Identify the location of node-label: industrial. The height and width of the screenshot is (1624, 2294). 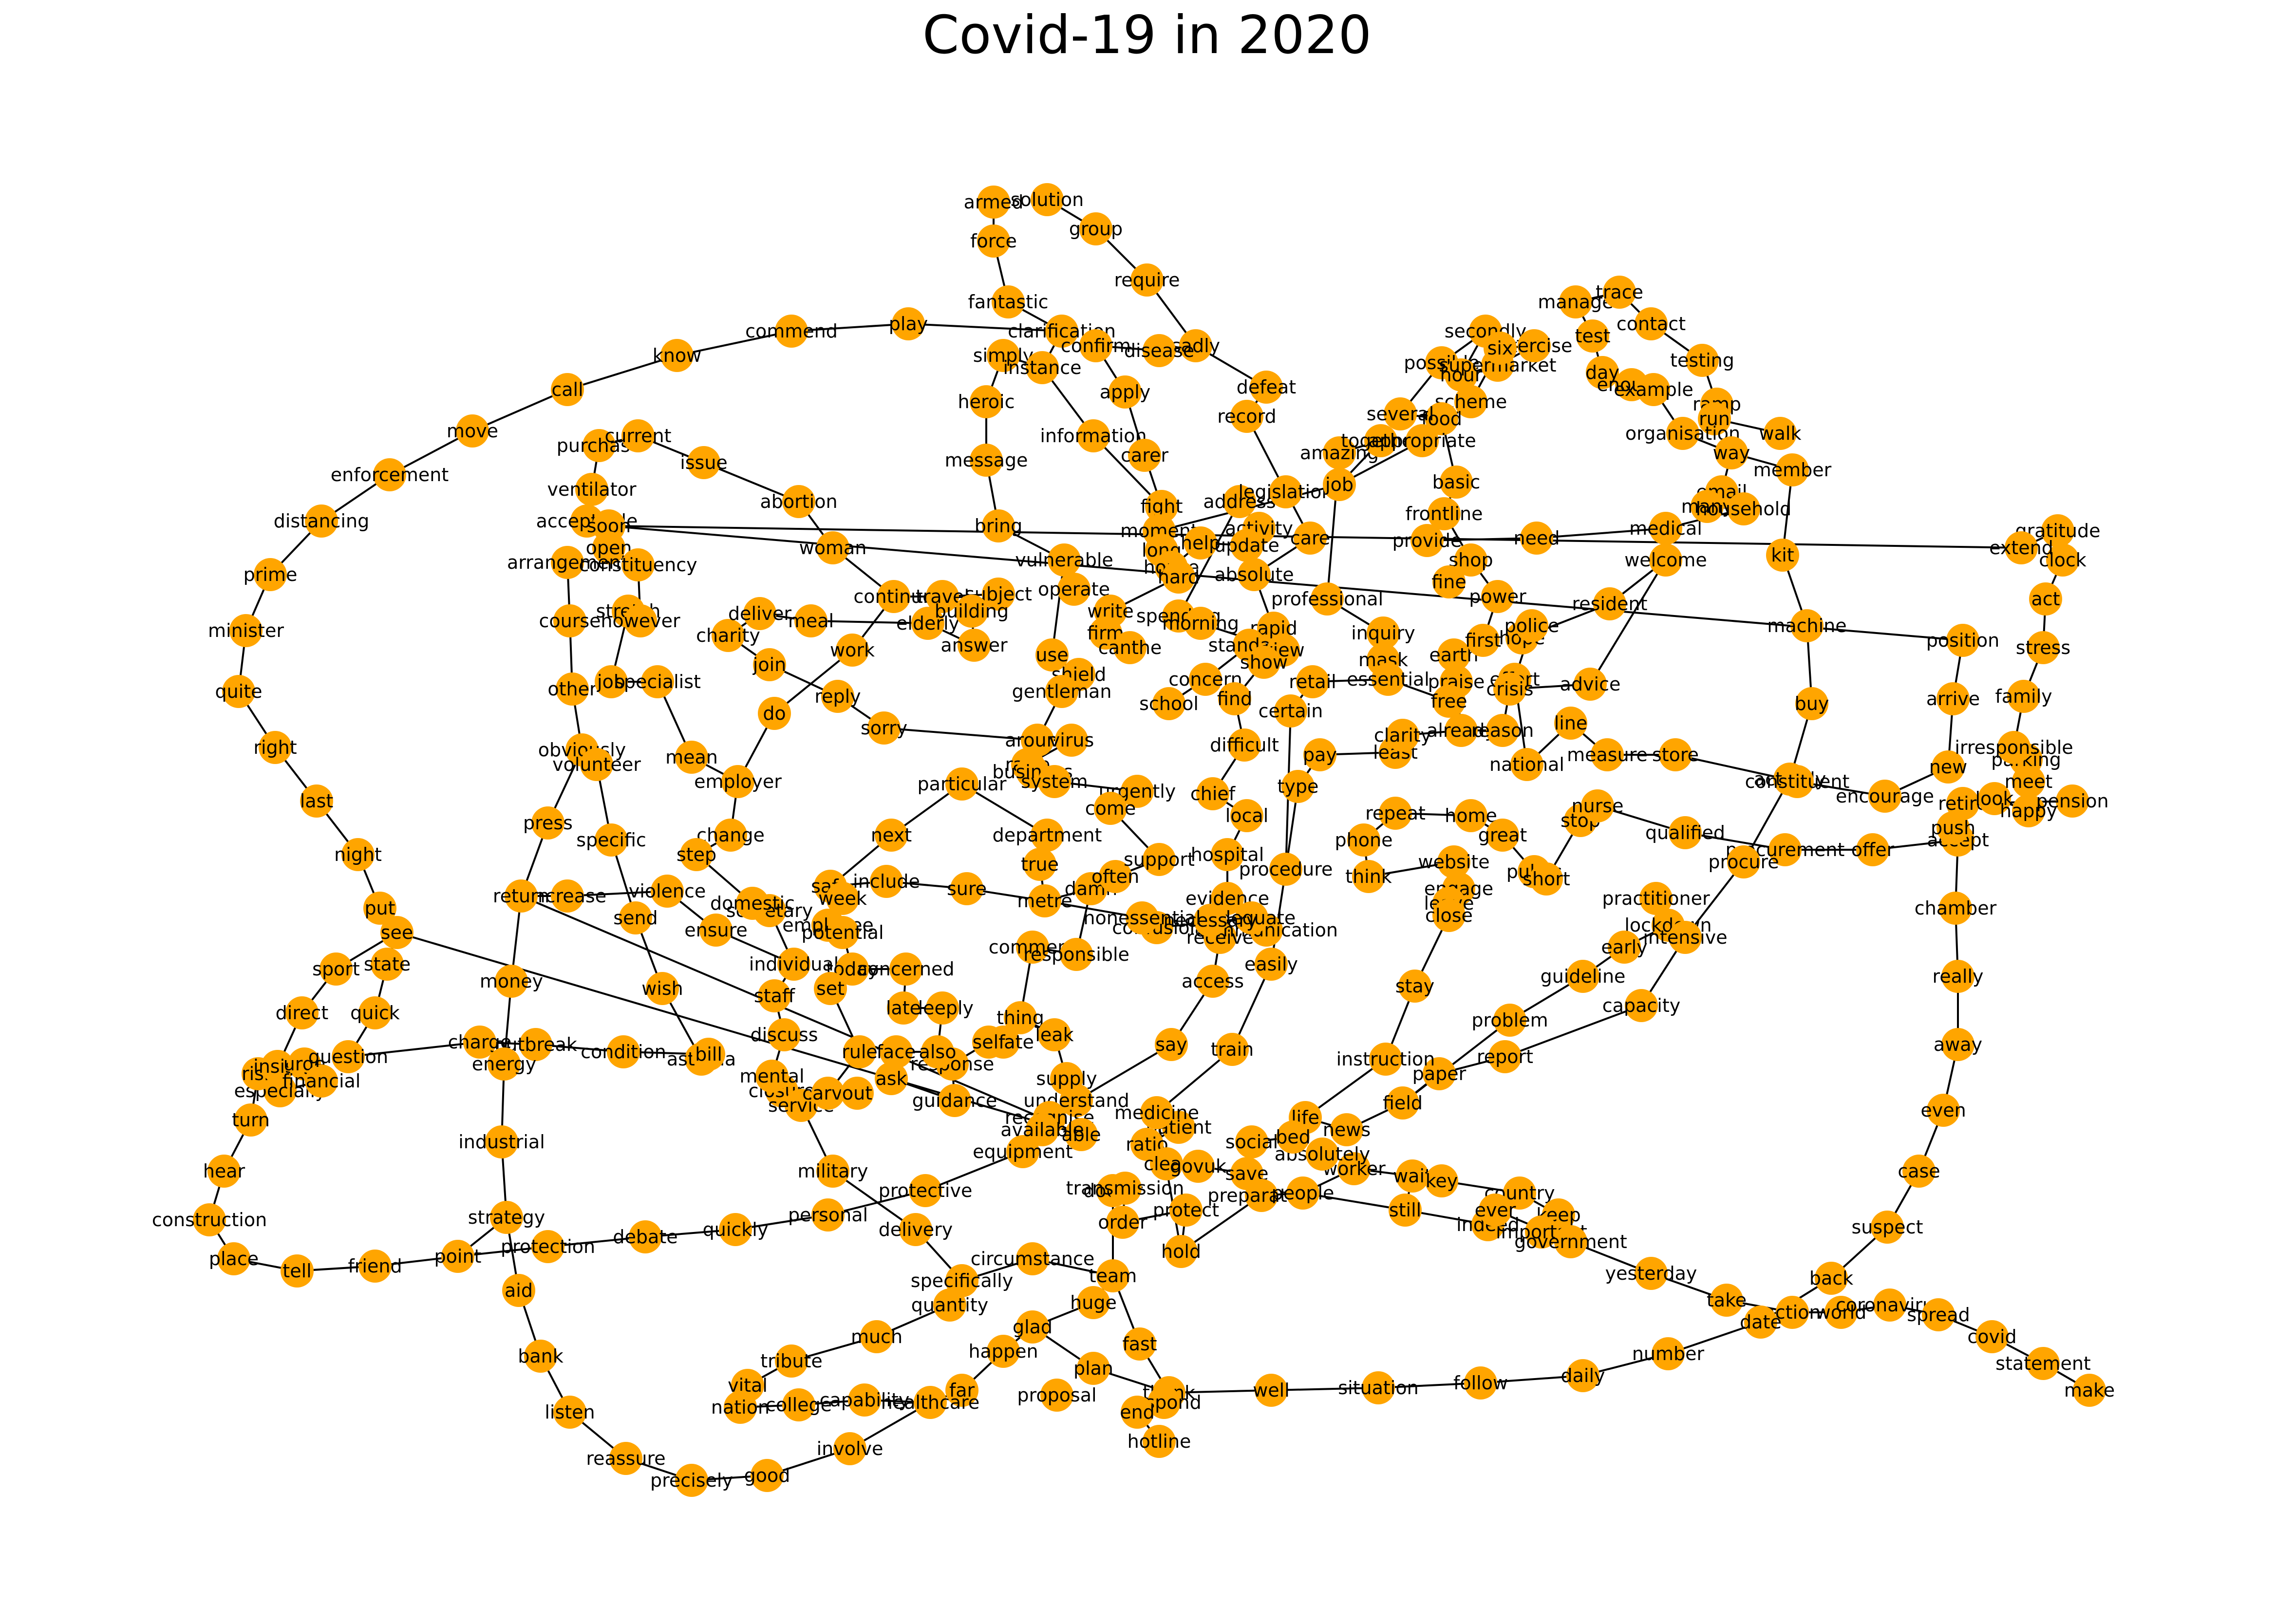
(502, 1142).